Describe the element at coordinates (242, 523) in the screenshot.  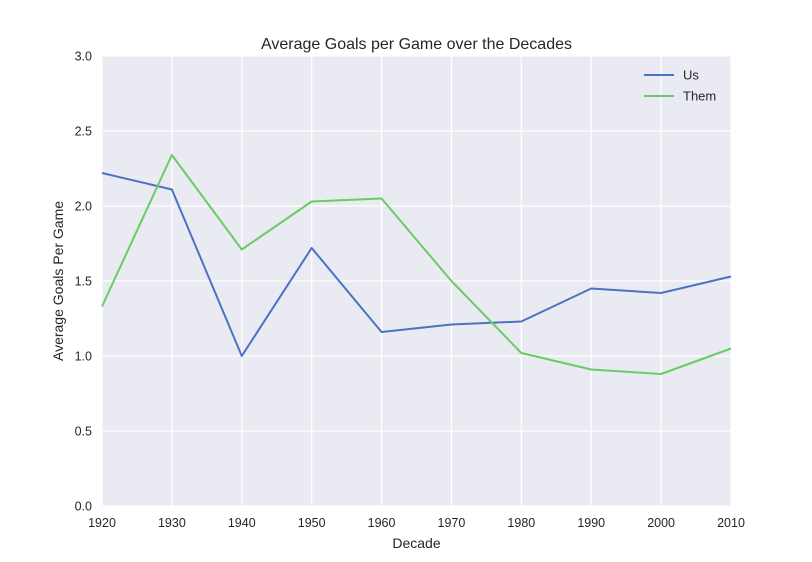
I see `x-tick-label: 1940` at that location.